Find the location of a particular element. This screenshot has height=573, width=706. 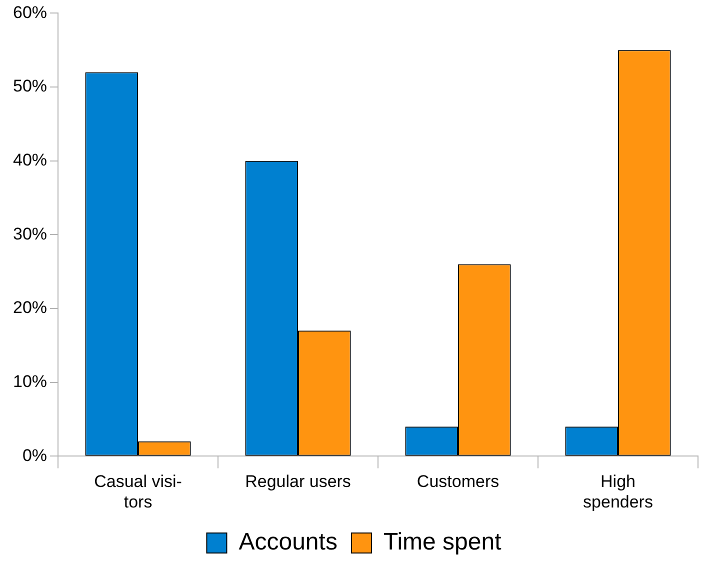

x-tick-label: Customers is located at coordinates (458, 482).